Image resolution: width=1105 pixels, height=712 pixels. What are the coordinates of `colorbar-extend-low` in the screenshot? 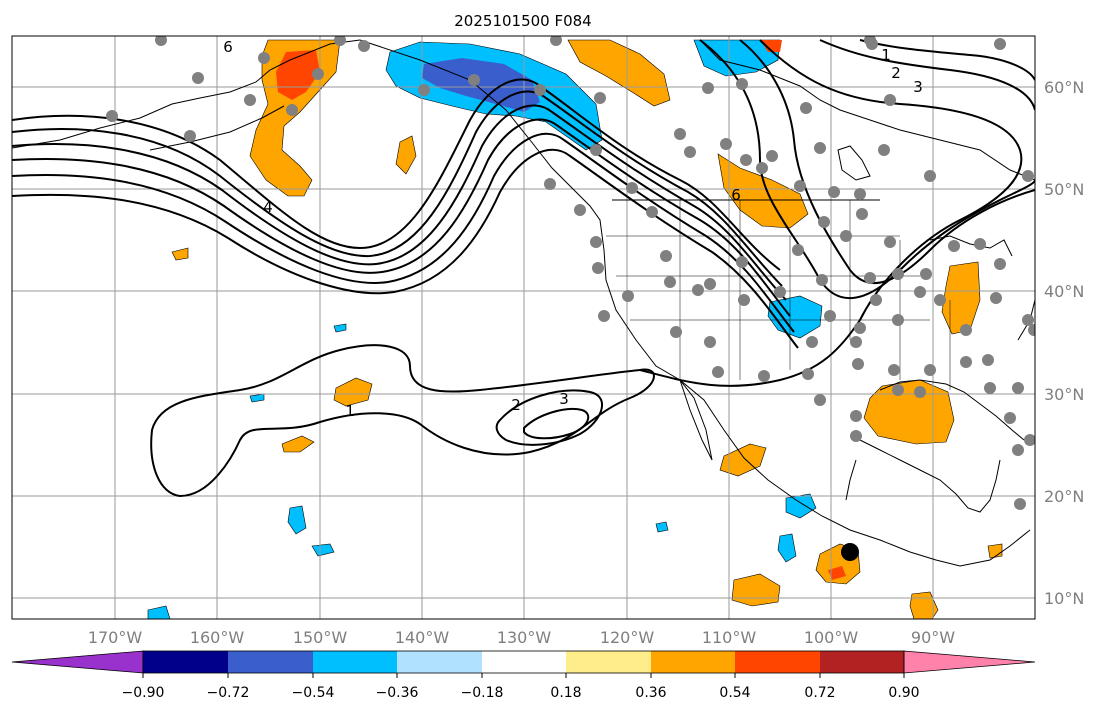 It's located at (77, 662).